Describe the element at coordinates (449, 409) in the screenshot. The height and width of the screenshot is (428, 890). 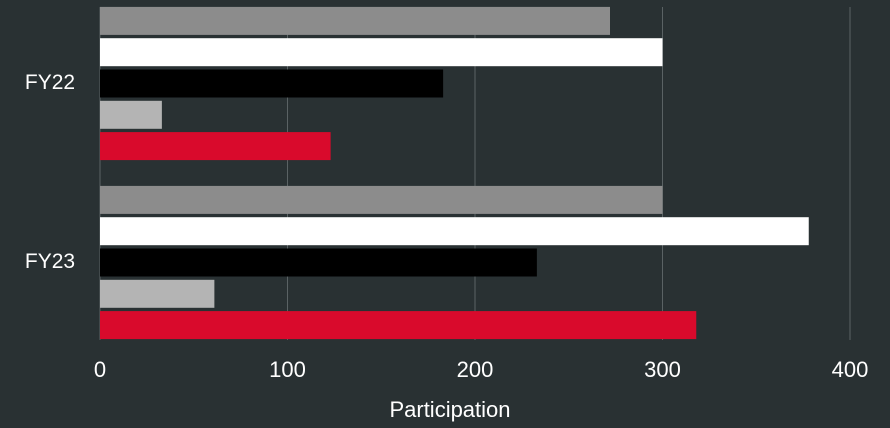
I see `x-axis-title: Participation` at that location.